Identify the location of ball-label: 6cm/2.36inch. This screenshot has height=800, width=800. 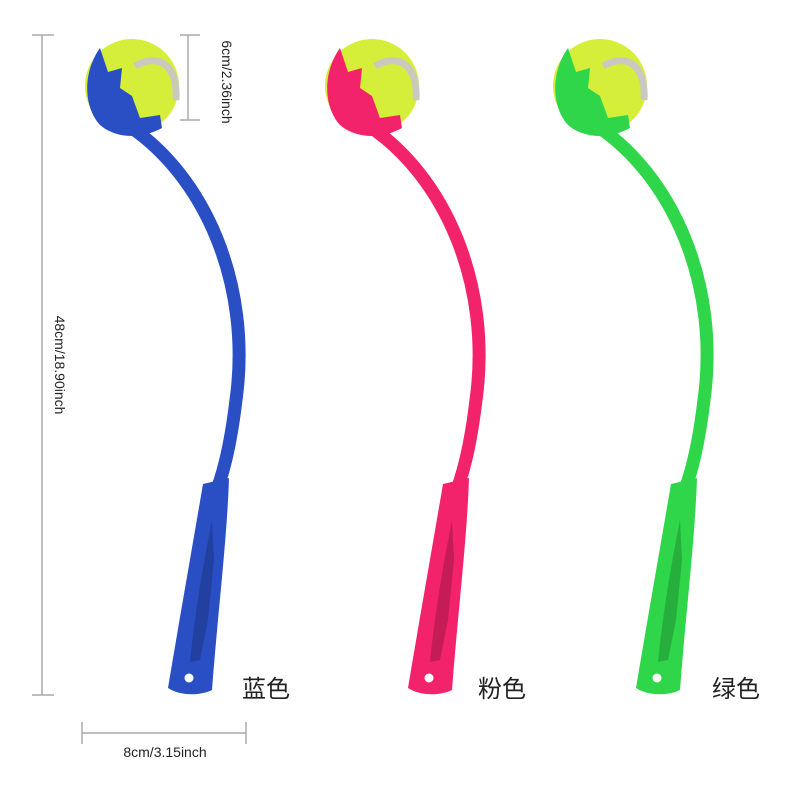
(227, 81).